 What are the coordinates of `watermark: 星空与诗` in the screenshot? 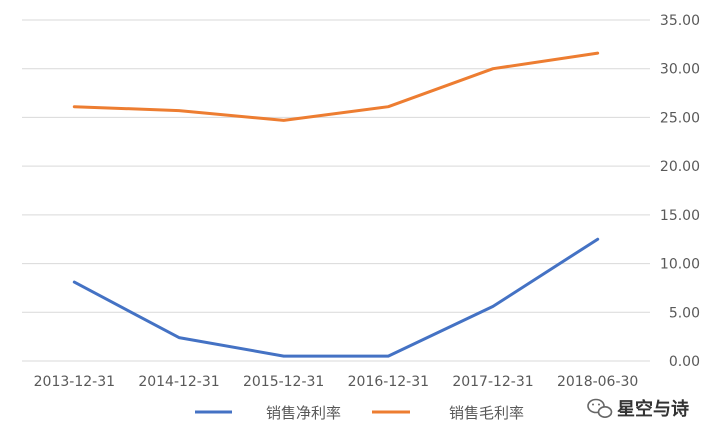 It's located at (638, 409).